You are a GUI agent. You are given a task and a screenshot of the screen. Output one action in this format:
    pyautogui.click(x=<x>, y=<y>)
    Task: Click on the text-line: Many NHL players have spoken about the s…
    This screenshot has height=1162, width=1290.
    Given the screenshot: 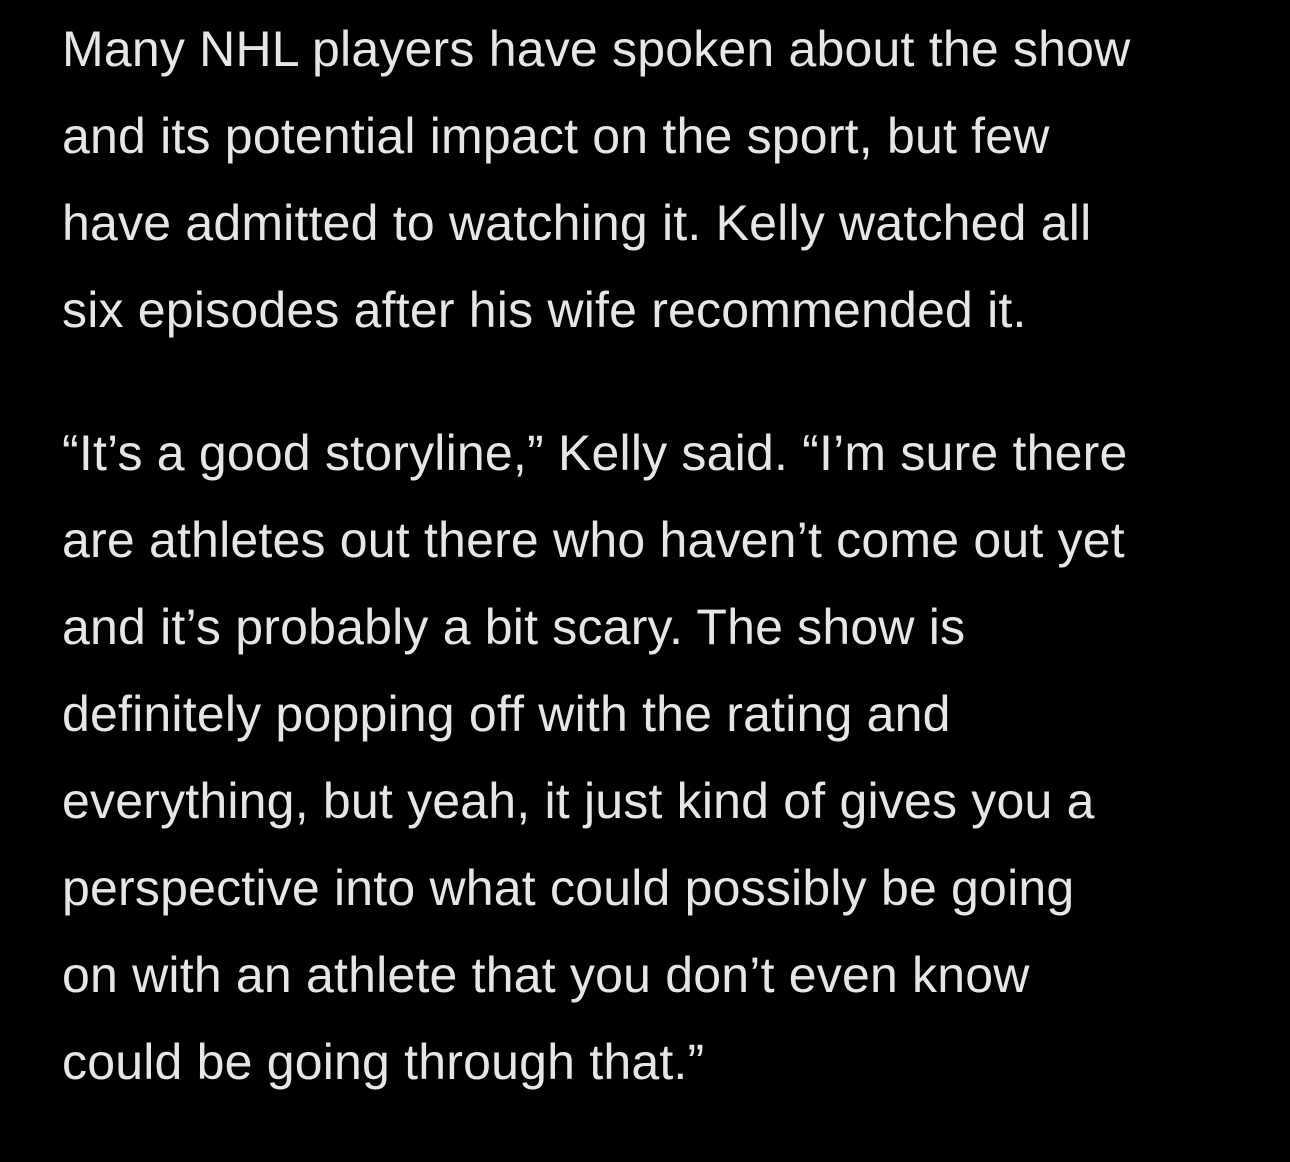 What is the action you would take?
    pyautogui.click(x=596, y=49)
    